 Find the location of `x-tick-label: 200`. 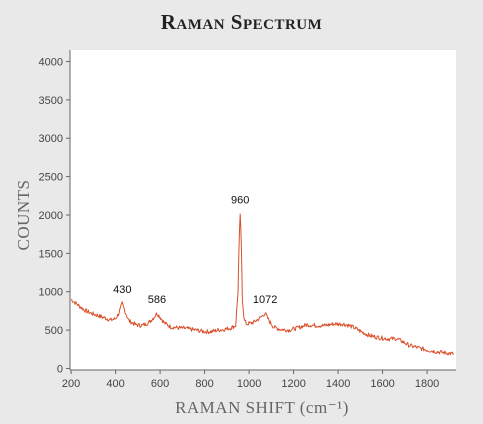

x-tick-label: 200 is located at coordinates (71, 384).